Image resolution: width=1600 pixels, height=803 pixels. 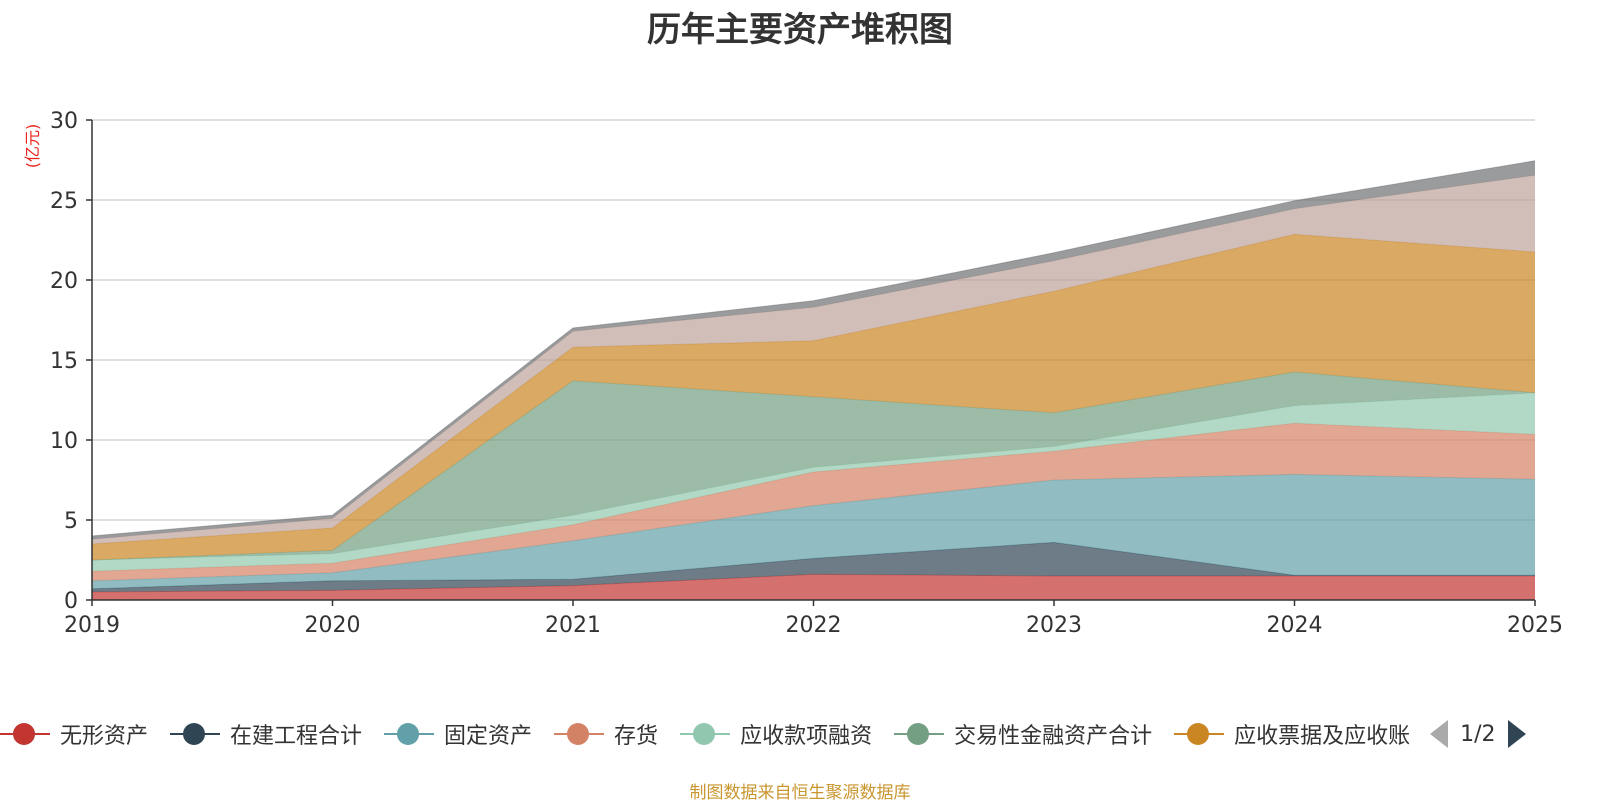 I want to click on legend-item-1: 在建工程合计, so click(x=266, y=734).